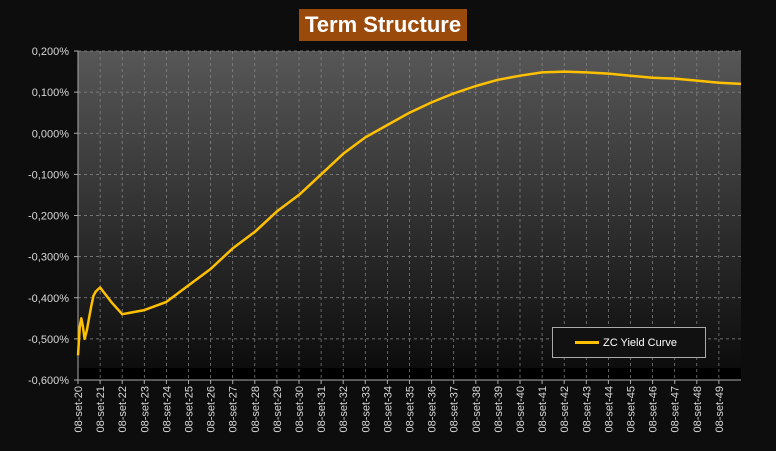 Image resolution: width=776 pixels, height=451 pixels. I want to click on x-tick-label: 08-set-44, so click(609, 409).